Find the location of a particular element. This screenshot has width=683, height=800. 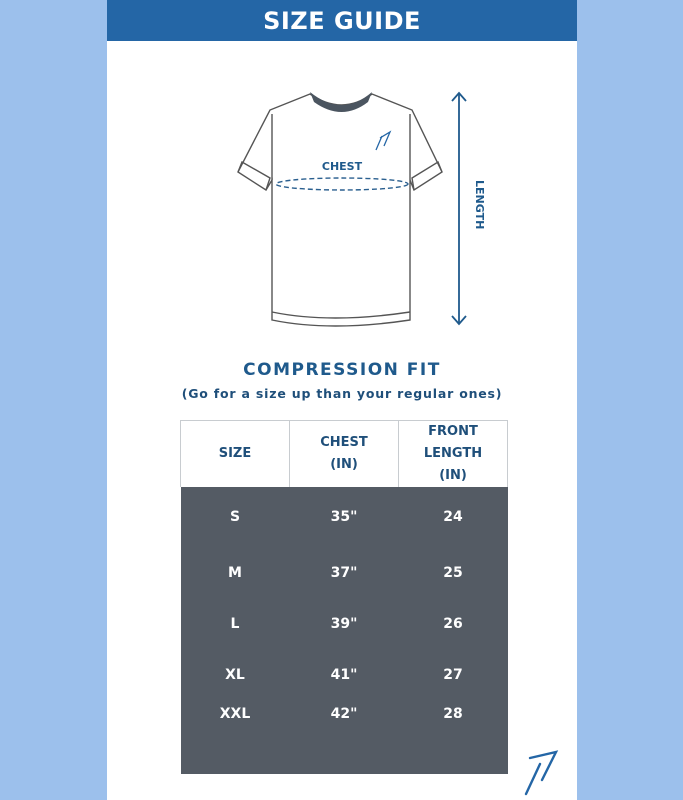

column-header-chest: CHEST (IN) is located at coordinates (344, 453).